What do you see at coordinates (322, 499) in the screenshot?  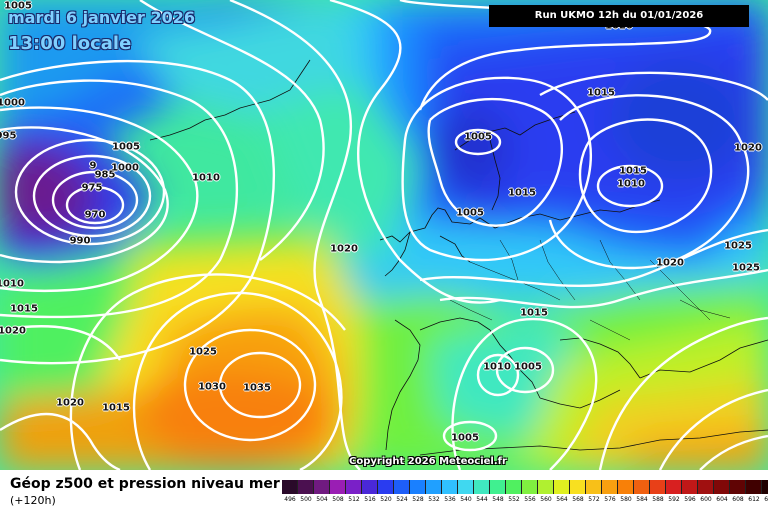 I see `scale-value: 504` at bounding box center [322, 499].